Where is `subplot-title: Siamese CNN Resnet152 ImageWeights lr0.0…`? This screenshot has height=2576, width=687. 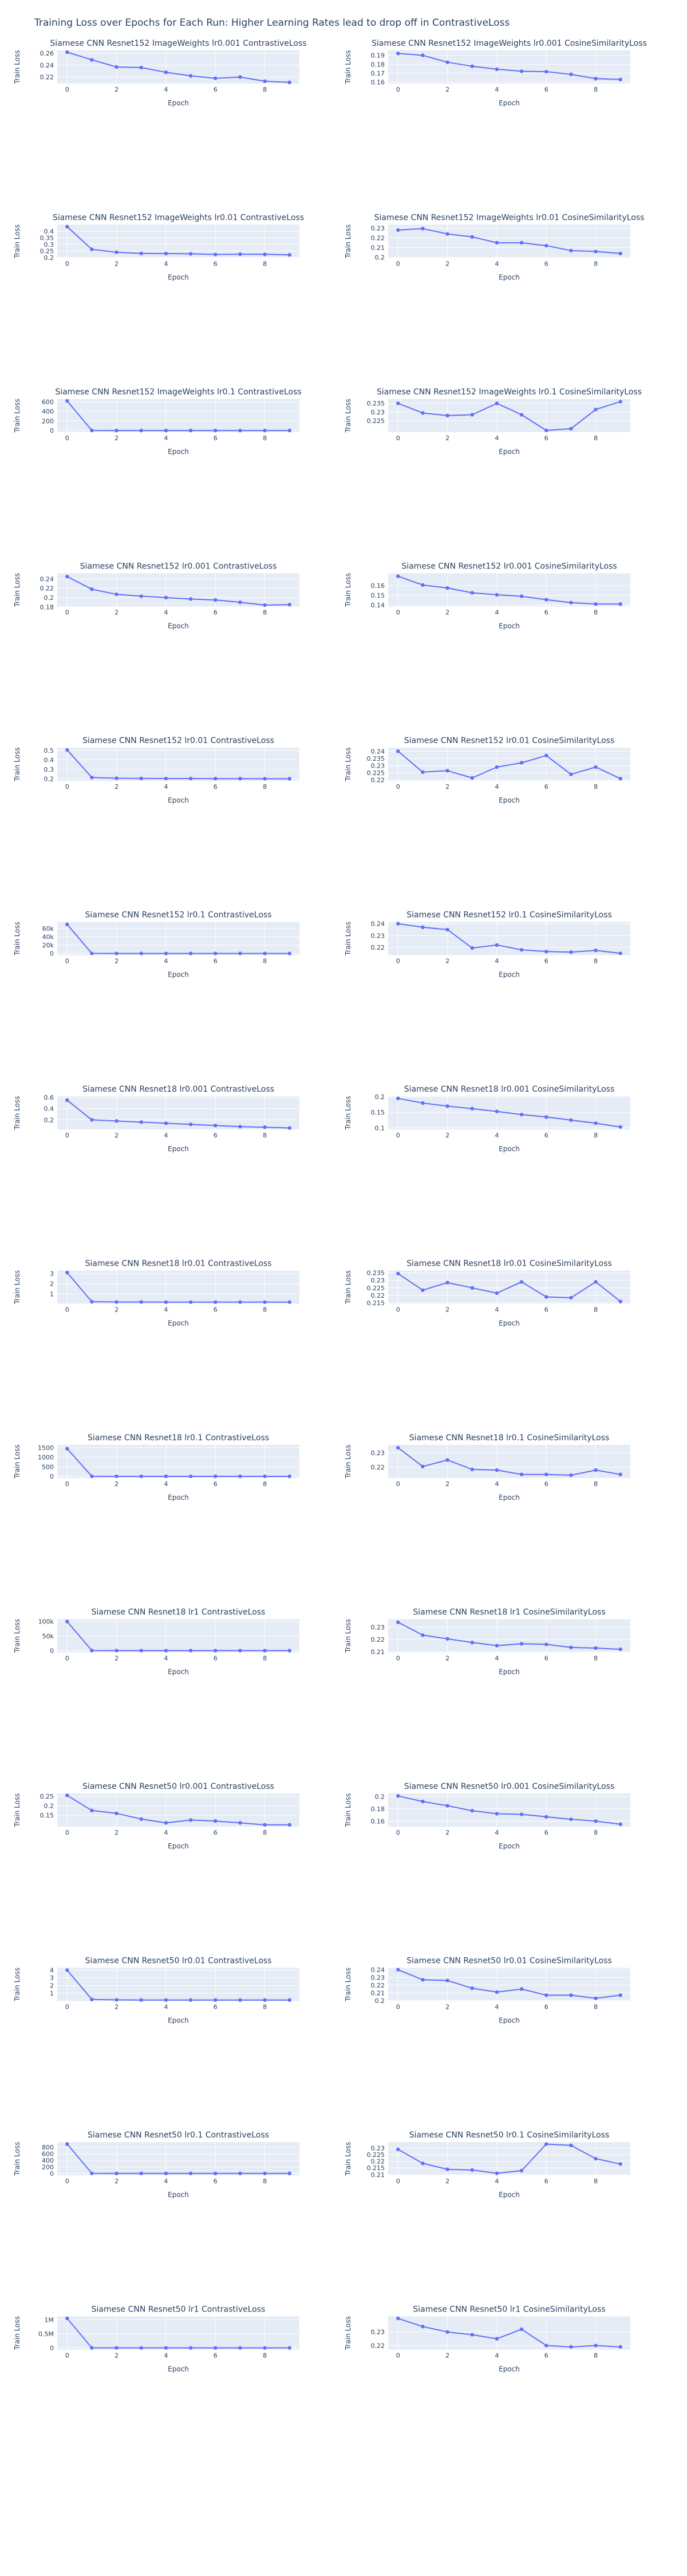
subplot-title: Siamese CNN Resnet152 ImageWeights lr0.0… is located at coordinates (510, 43).